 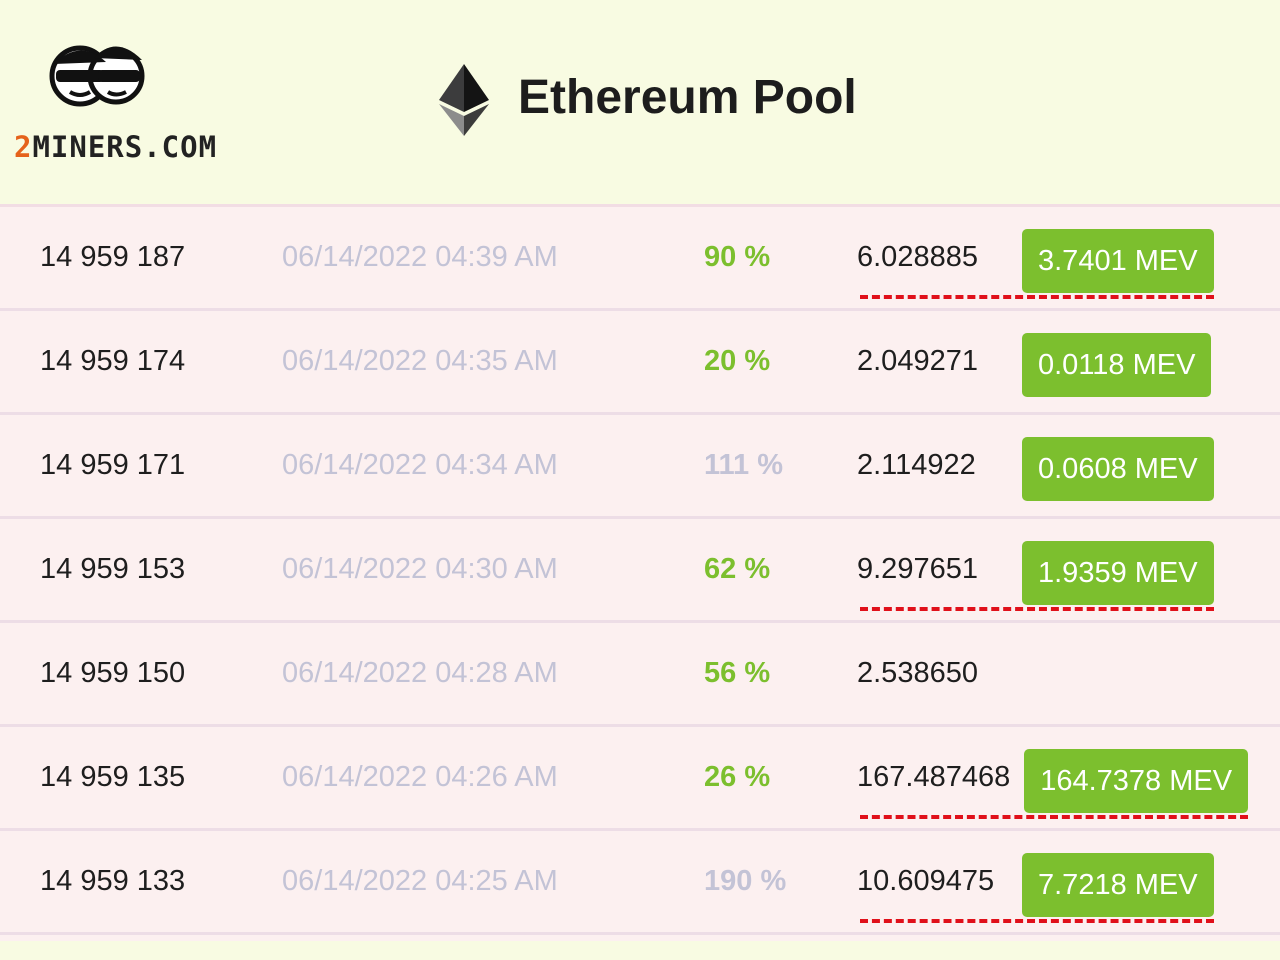 What do you see at coordinates (917, 673) in the screenshot?
I see `block-reward: 2.538650` at bounding box center [917, 673].